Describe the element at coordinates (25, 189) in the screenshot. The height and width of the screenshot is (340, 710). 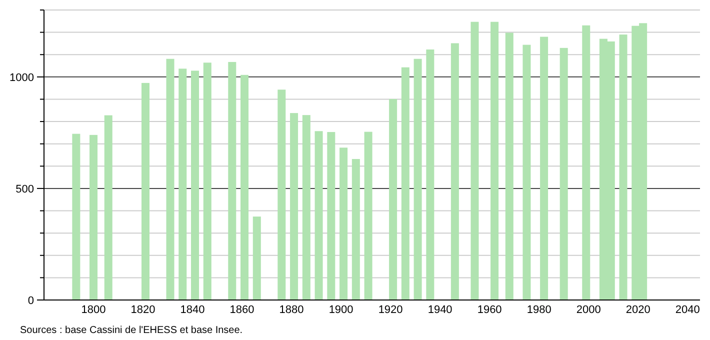
I see `y-tick-label: 500` at that location.